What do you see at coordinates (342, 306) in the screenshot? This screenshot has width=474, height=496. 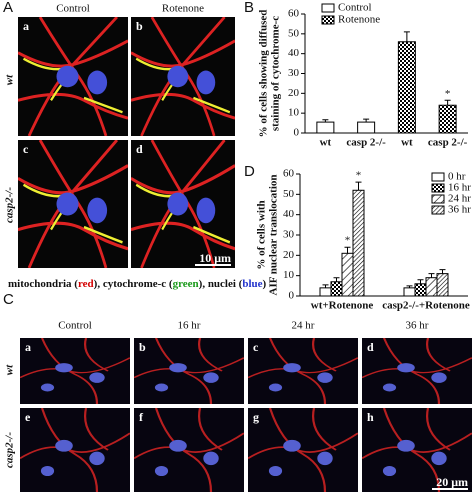 I see `x-tick-label: wt+Rotenone` at bounding box center [342, 306].